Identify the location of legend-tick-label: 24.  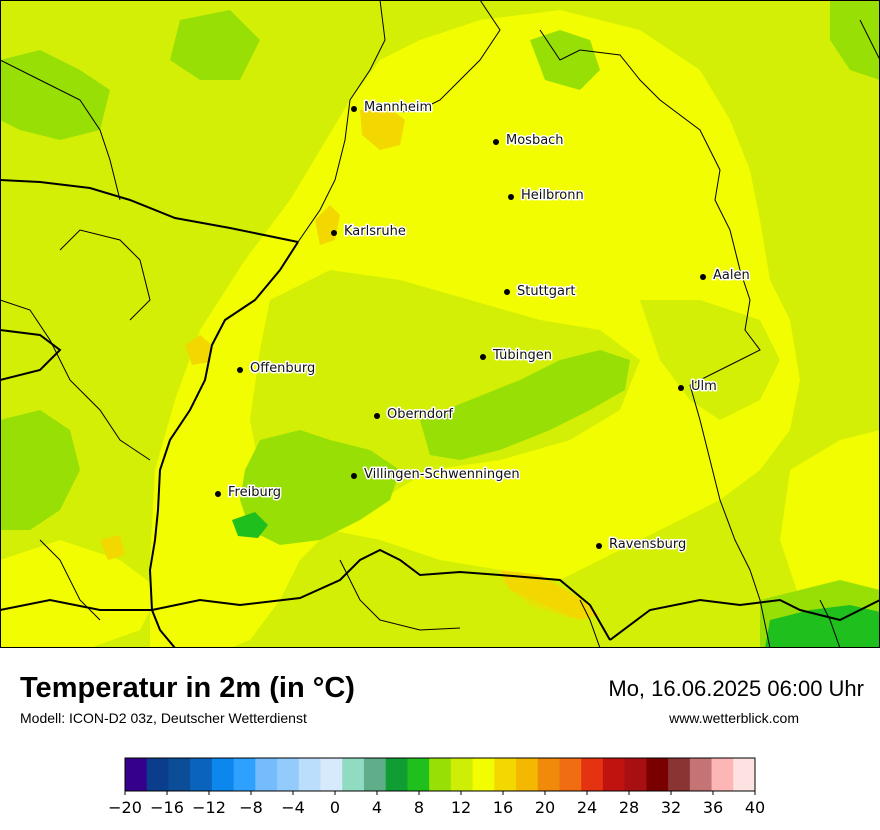
(587, 807).